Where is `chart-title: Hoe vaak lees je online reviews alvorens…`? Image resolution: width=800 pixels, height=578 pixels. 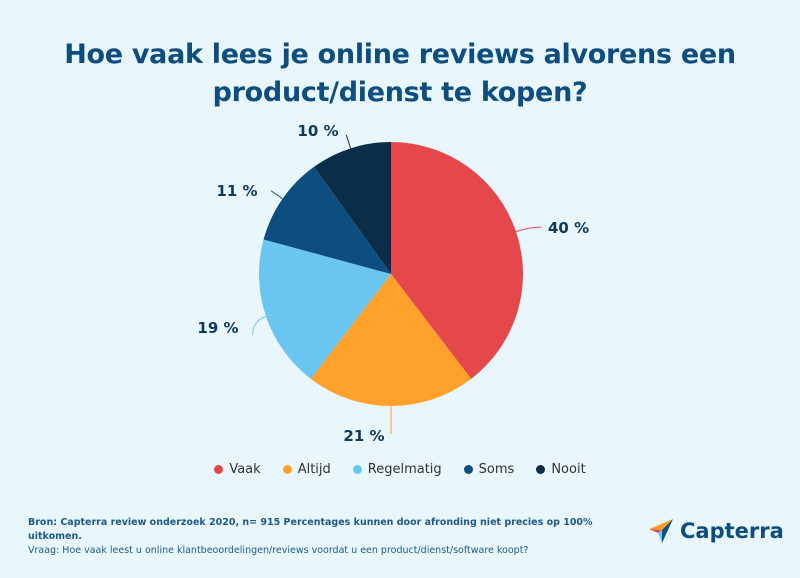 chart-title: Hoe vaak lees je online reviews alvorens… is located at coordinates (400, 73).